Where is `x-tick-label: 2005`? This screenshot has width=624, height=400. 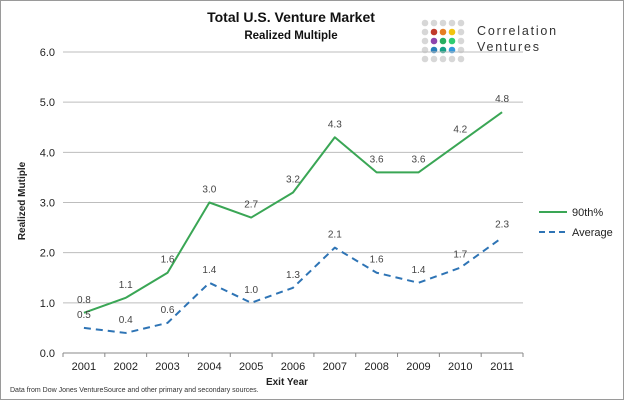
x-tick-label: 2005 is located at coordinates (251, 367).